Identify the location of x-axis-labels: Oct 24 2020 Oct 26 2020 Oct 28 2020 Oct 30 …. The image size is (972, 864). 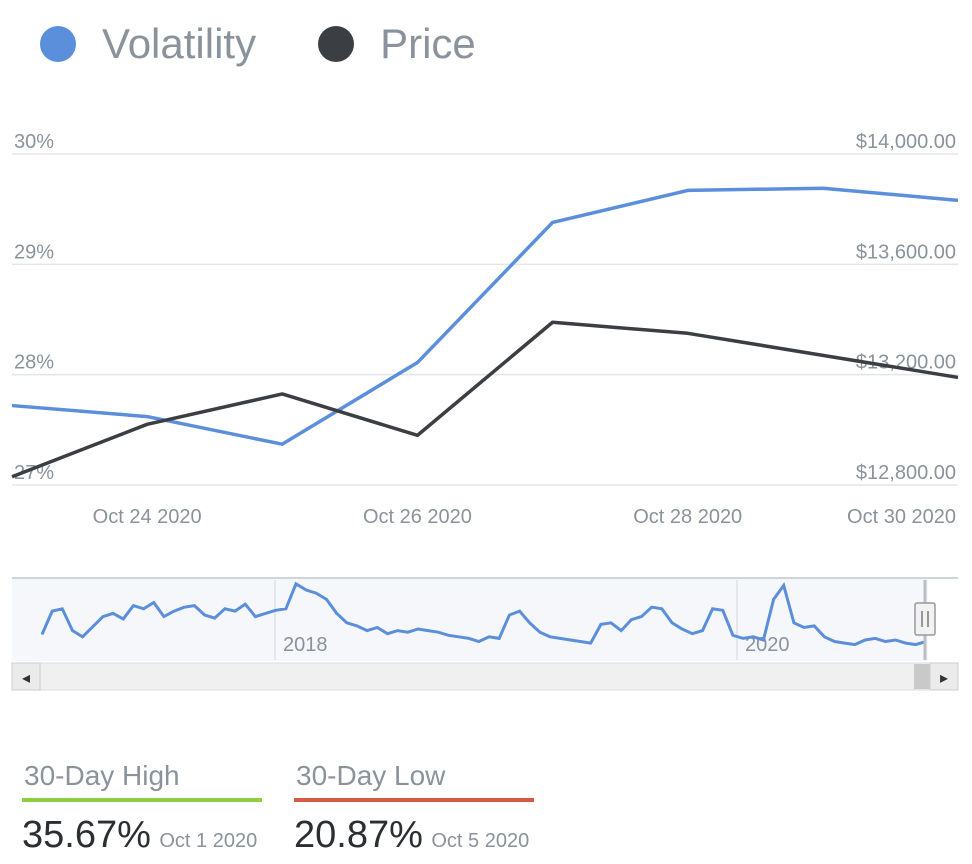
(524, 517).